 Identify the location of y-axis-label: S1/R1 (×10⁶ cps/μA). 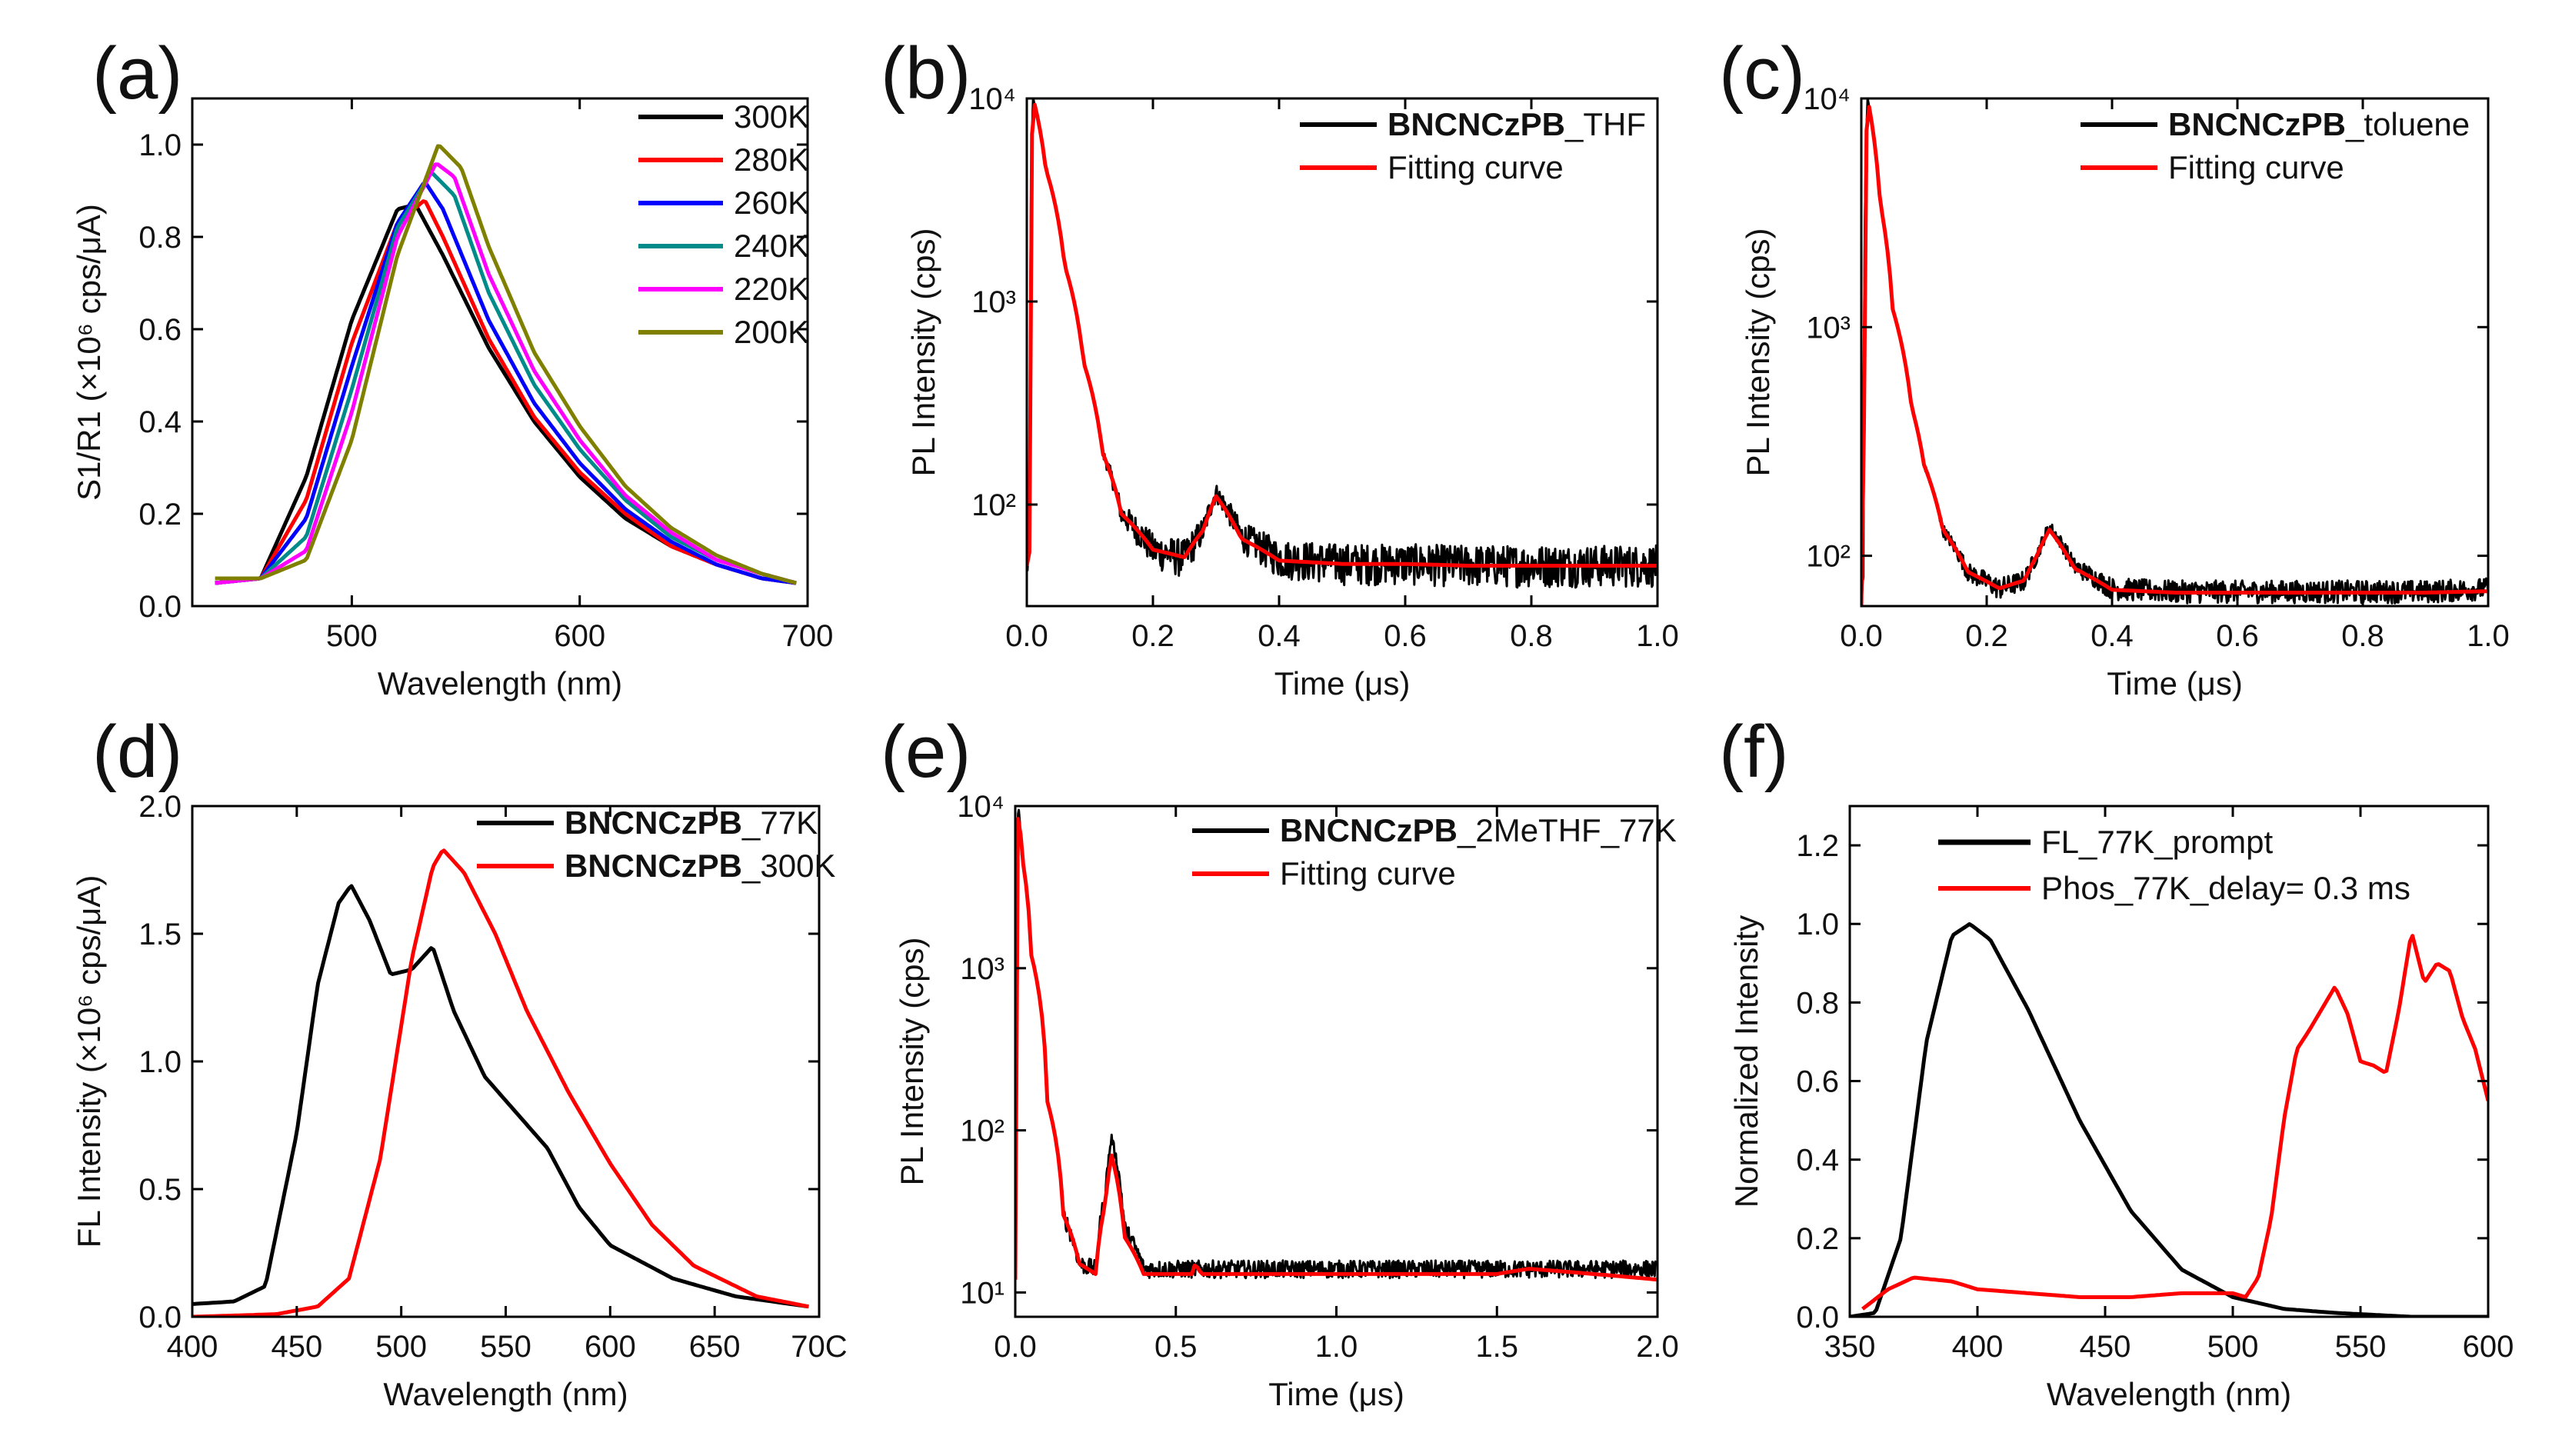
(89, 352).